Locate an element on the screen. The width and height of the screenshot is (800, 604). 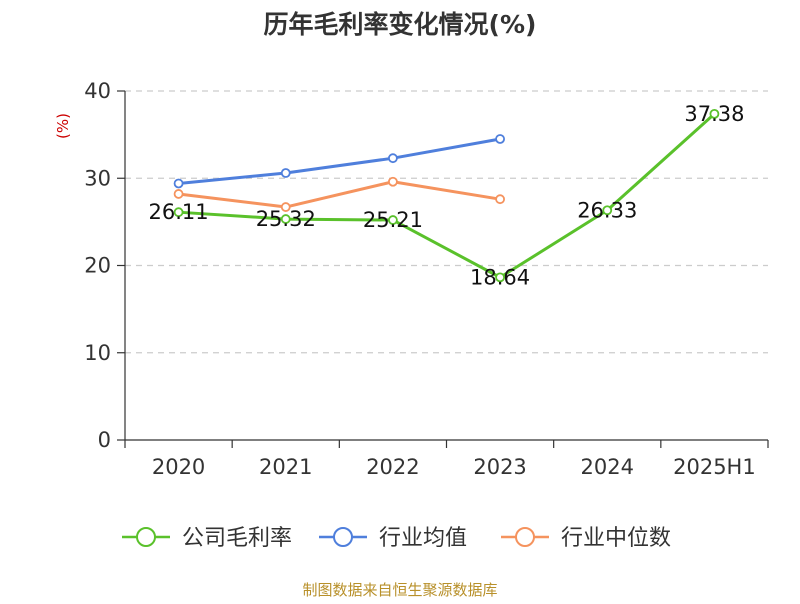
y-tick-label: 10 is located at coordinates (97, 353).